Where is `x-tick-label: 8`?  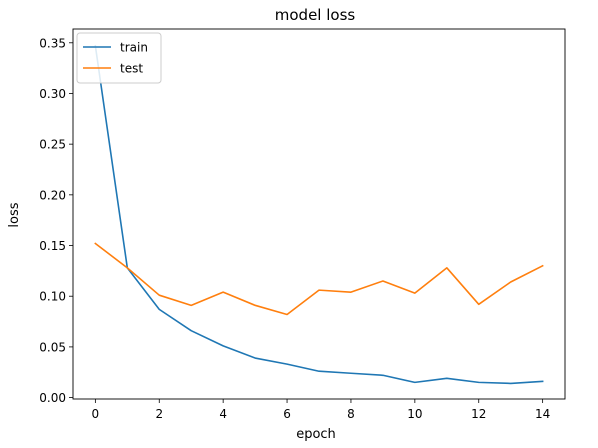 x-tick-label: 8 is located at coordinates (351, 414).